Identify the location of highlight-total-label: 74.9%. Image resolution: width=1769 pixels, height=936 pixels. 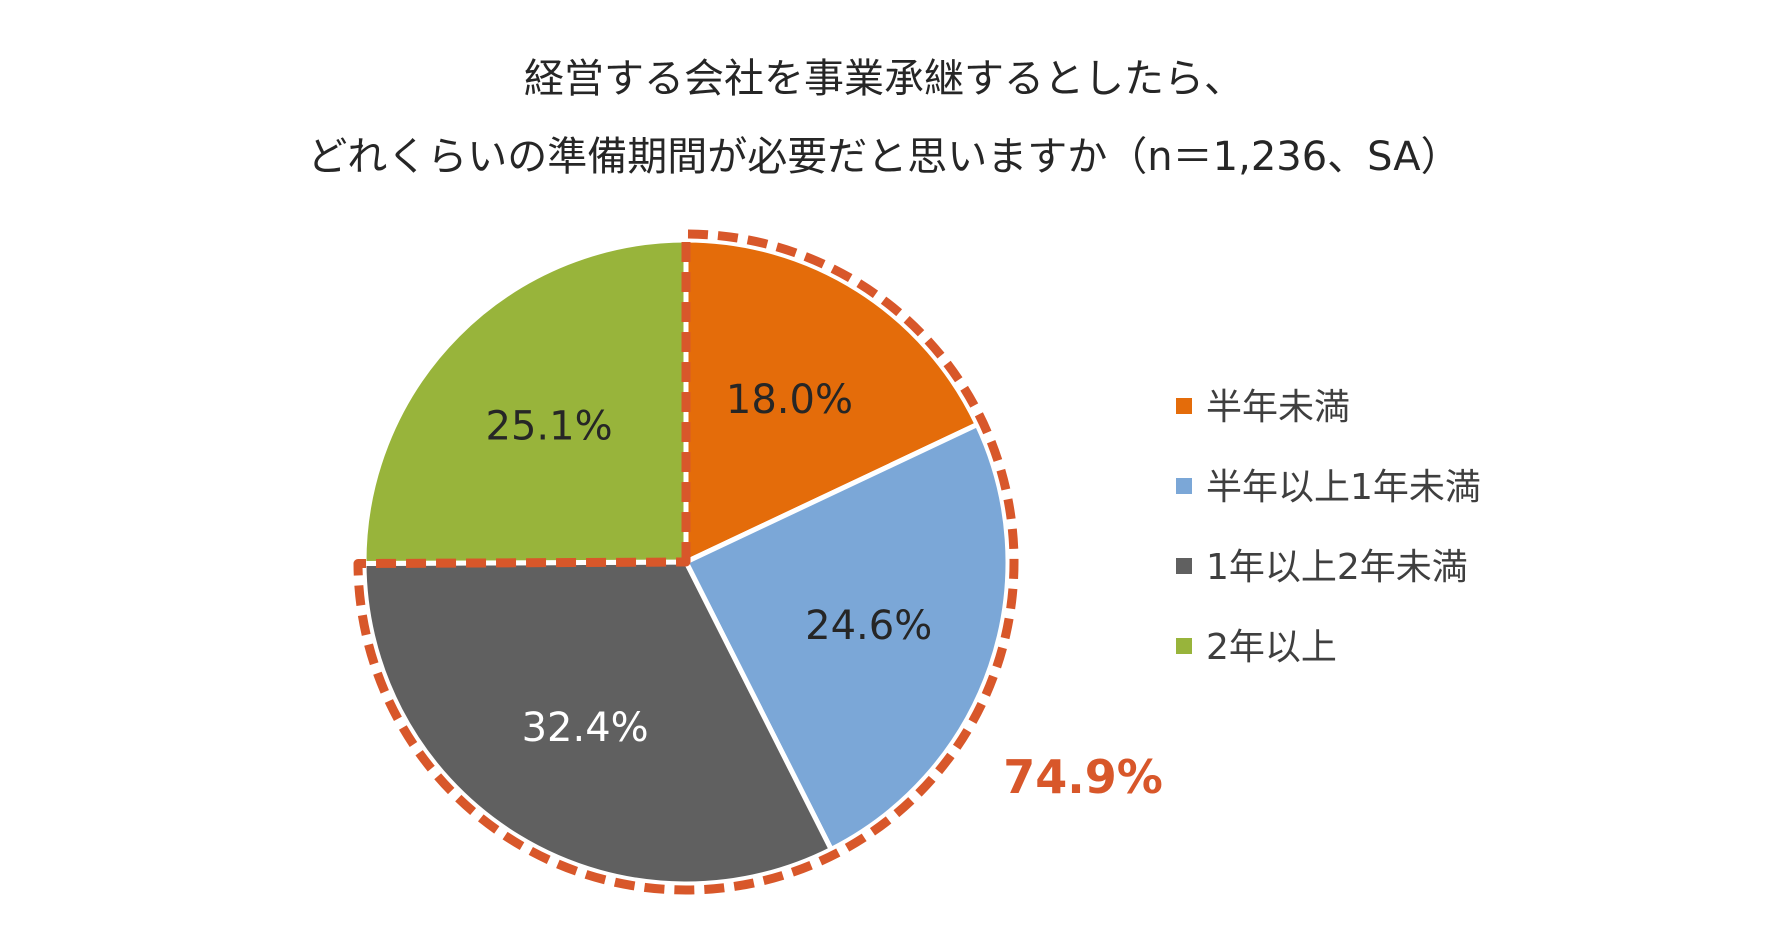
(1083, 777).